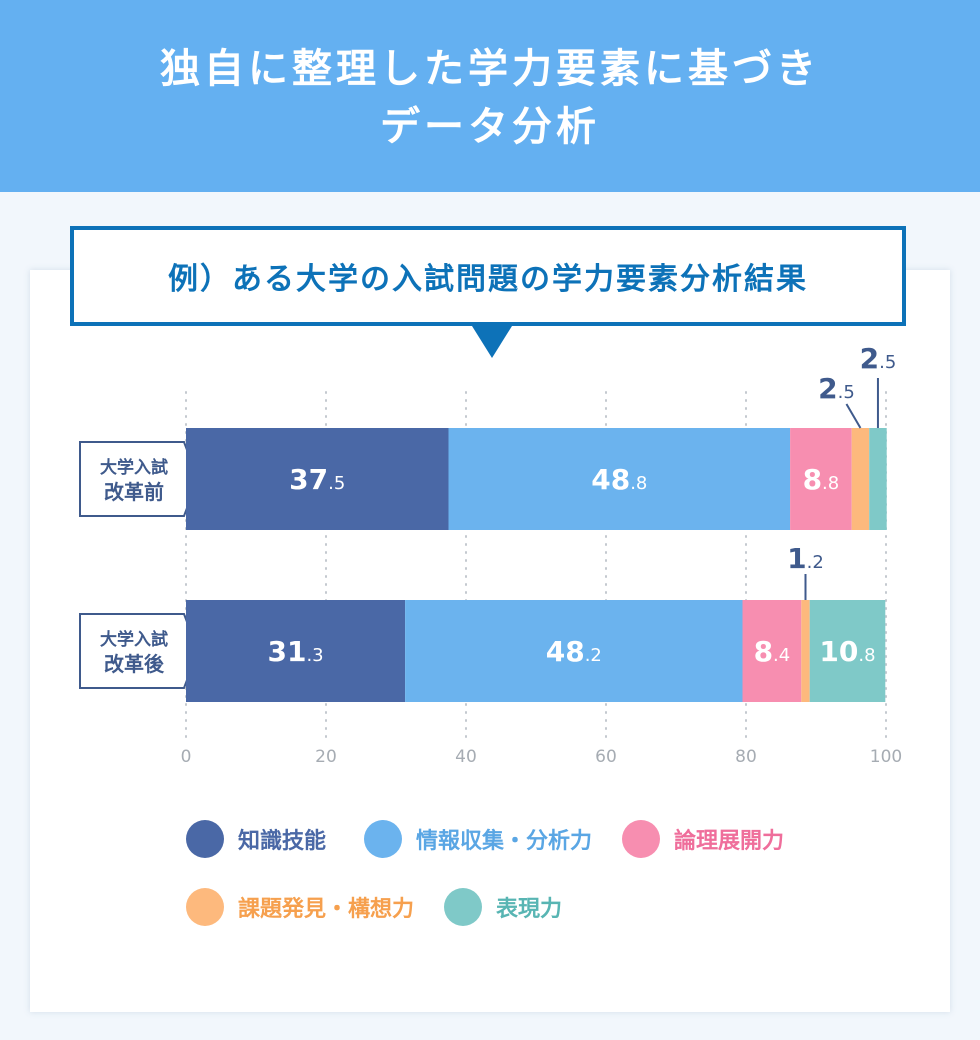 Image resolution: width=980 pixels, height=1040 pixels. Describe the element at coordinates (490, 127) in the screenshot. I see `page-title-line-2: データ分析` at that location.